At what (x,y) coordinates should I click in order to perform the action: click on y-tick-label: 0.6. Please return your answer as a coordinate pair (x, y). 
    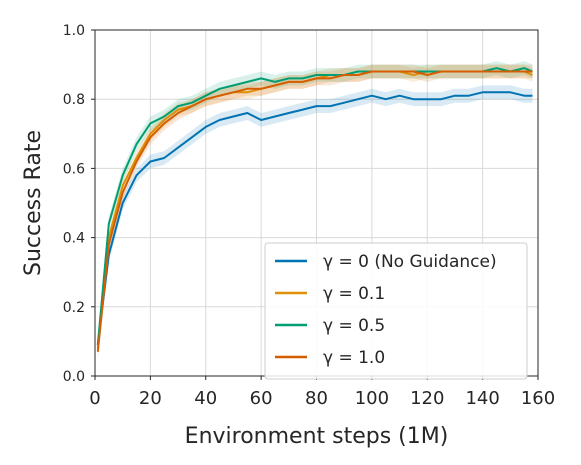
    Looking at the image, I should click on (74, 169).